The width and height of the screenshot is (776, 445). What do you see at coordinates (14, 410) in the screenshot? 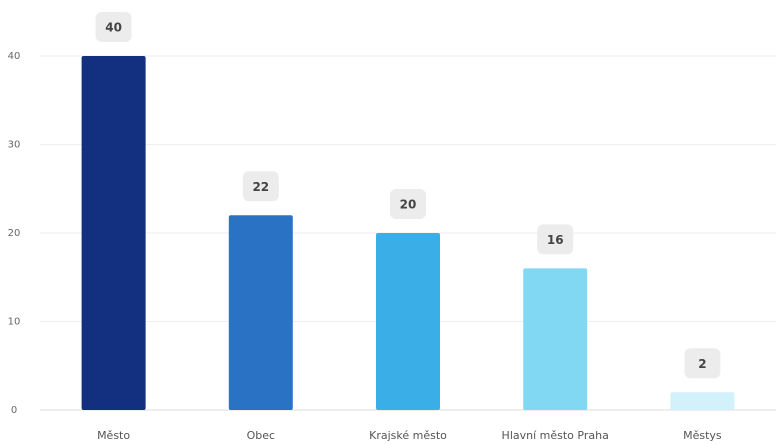
I see `y-tick-label: 0` at bounding box center [14, 410].